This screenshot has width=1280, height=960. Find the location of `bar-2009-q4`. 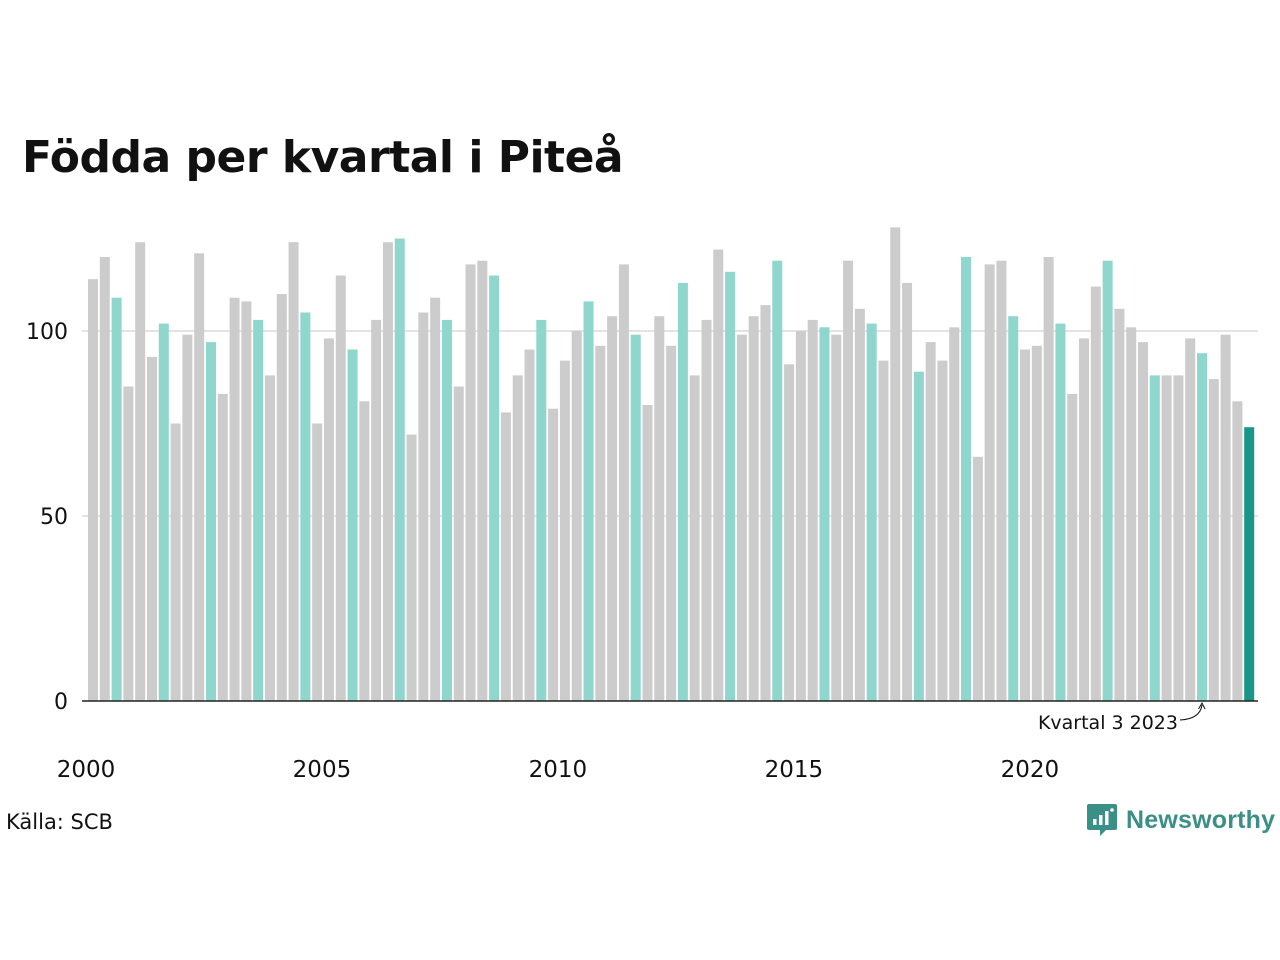

bar-2009-q4 is located at coordinates (553, 554).